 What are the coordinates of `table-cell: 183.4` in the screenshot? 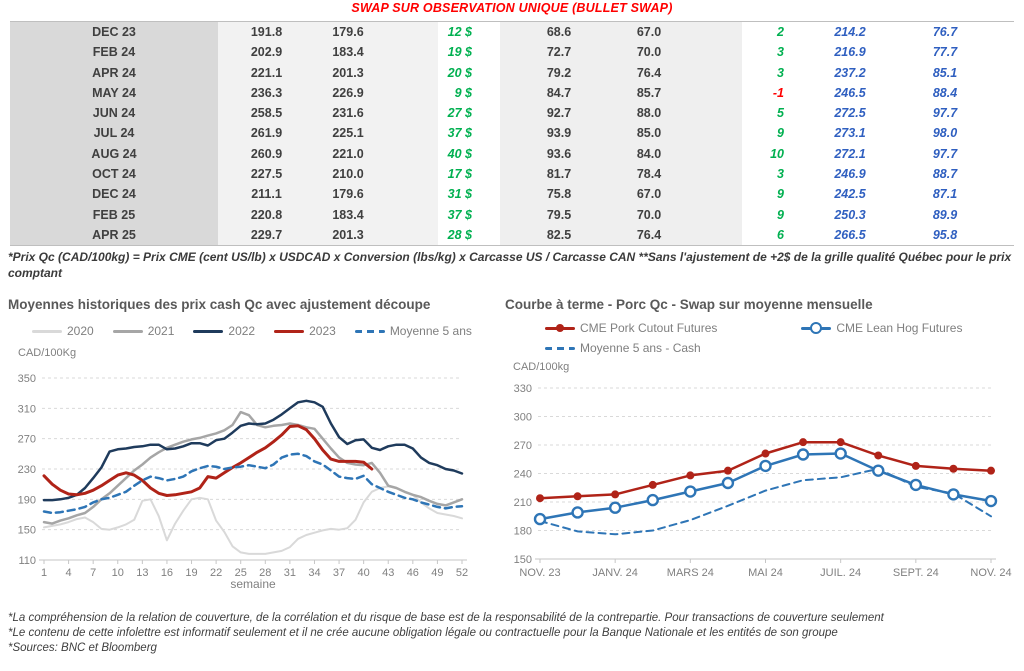 It's located at (348, 52).